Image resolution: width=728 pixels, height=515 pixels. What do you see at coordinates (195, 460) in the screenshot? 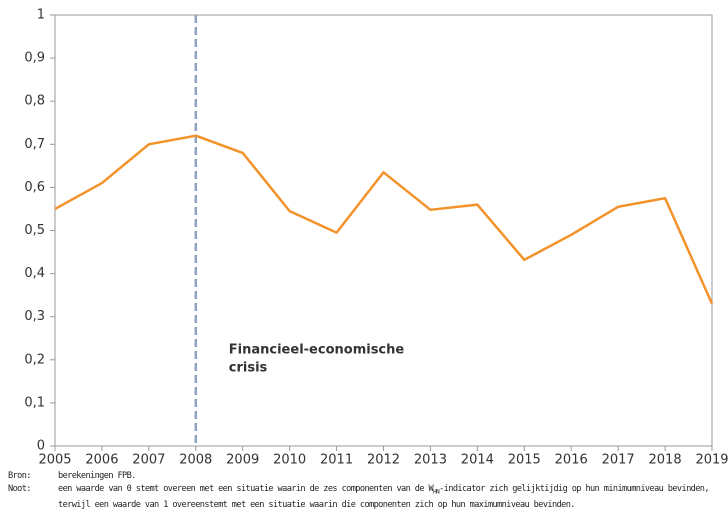
I see `x-tick-label: 2008` at bounding box center [195, 460].